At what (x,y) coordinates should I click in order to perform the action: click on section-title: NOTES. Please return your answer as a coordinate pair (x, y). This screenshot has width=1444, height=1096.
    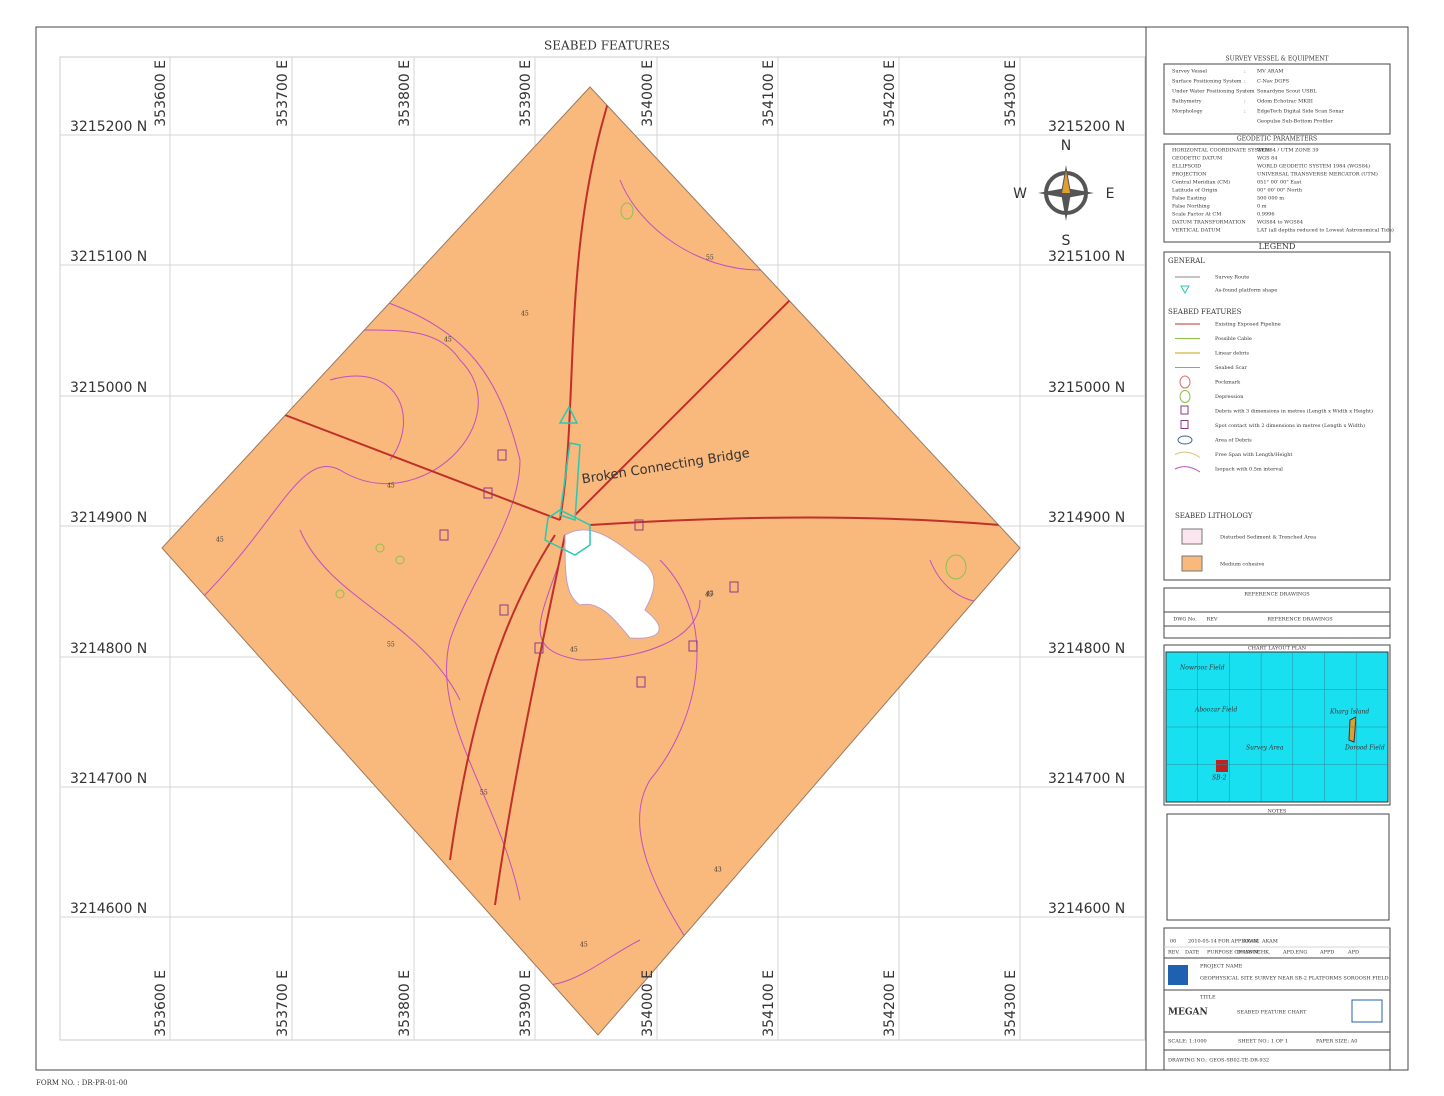
    Looking at the image, I should click on (1277, 812).